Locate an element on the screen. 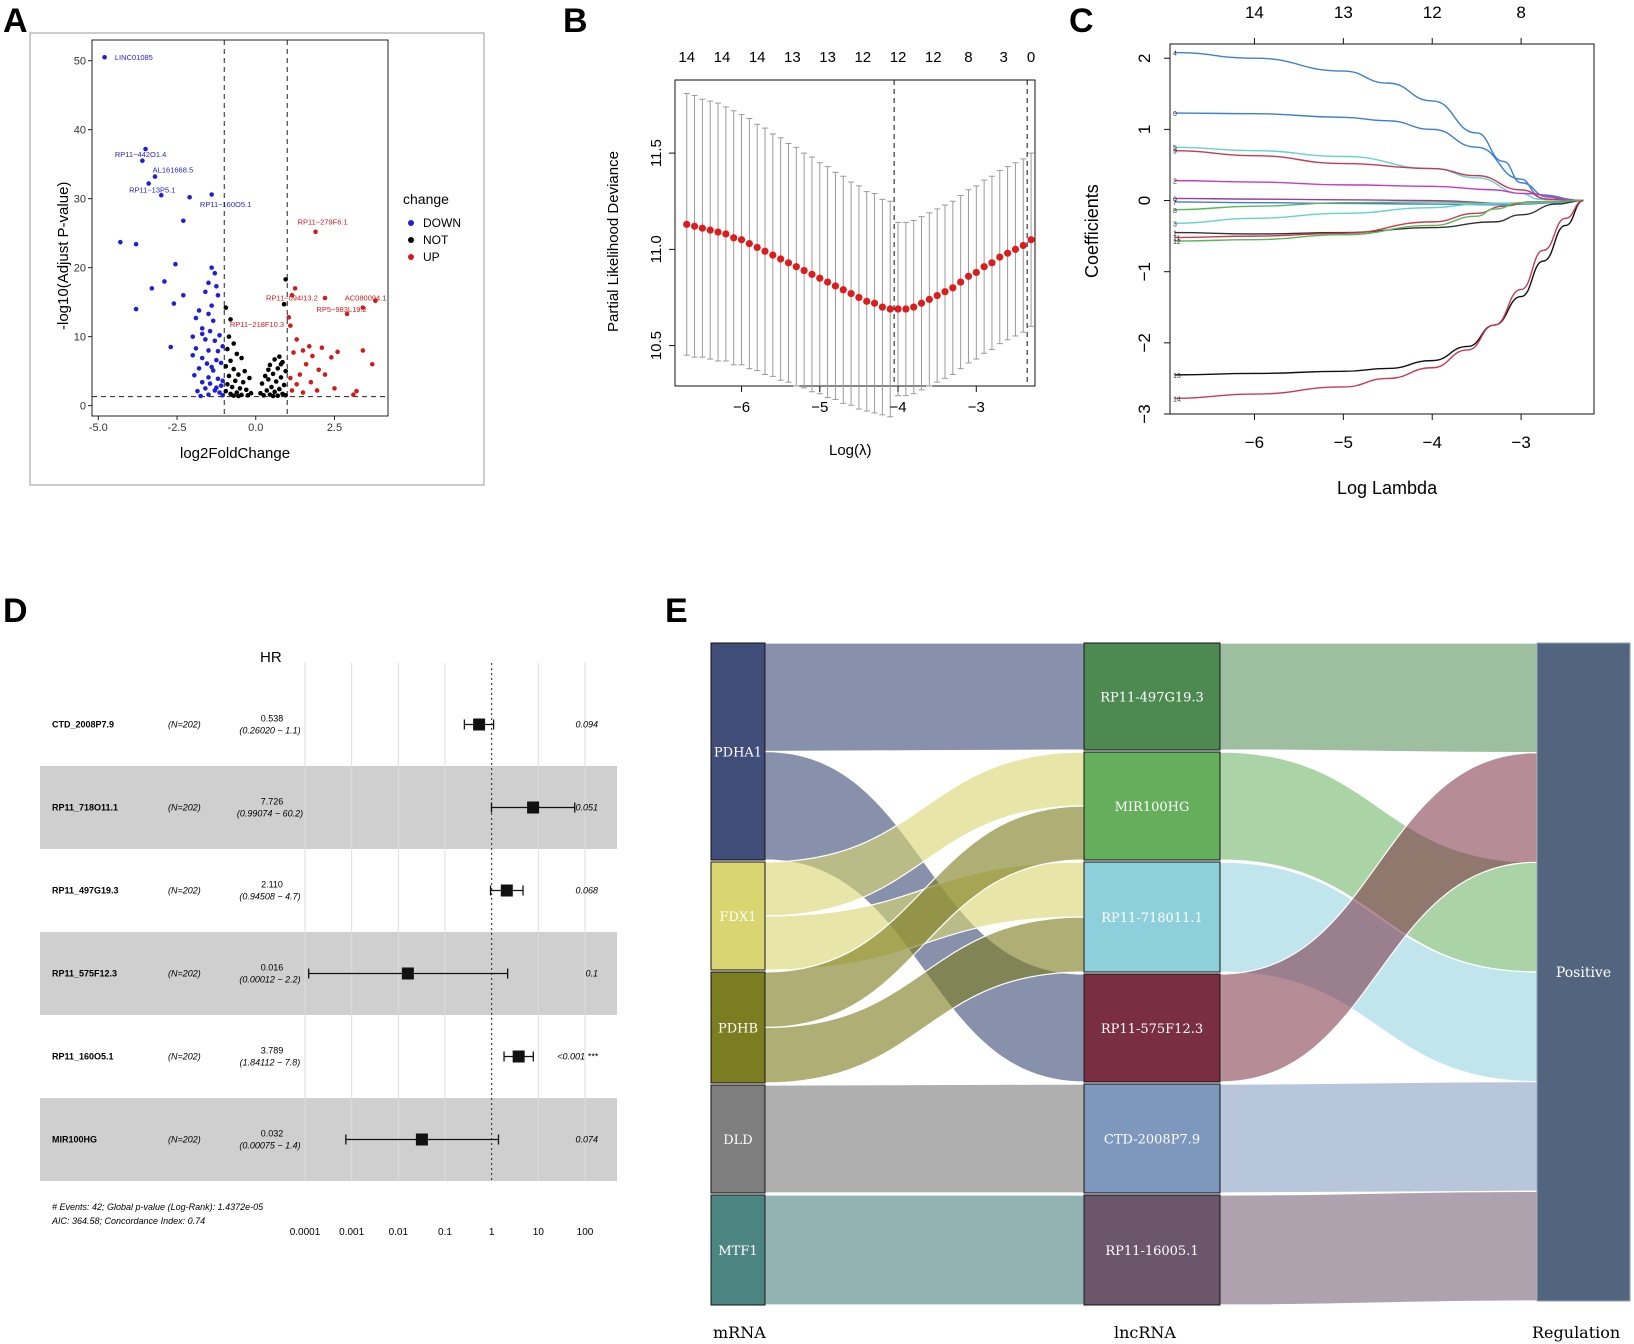  volcano-x-tick-label: 2.5 is located at coordinates (334, 428).